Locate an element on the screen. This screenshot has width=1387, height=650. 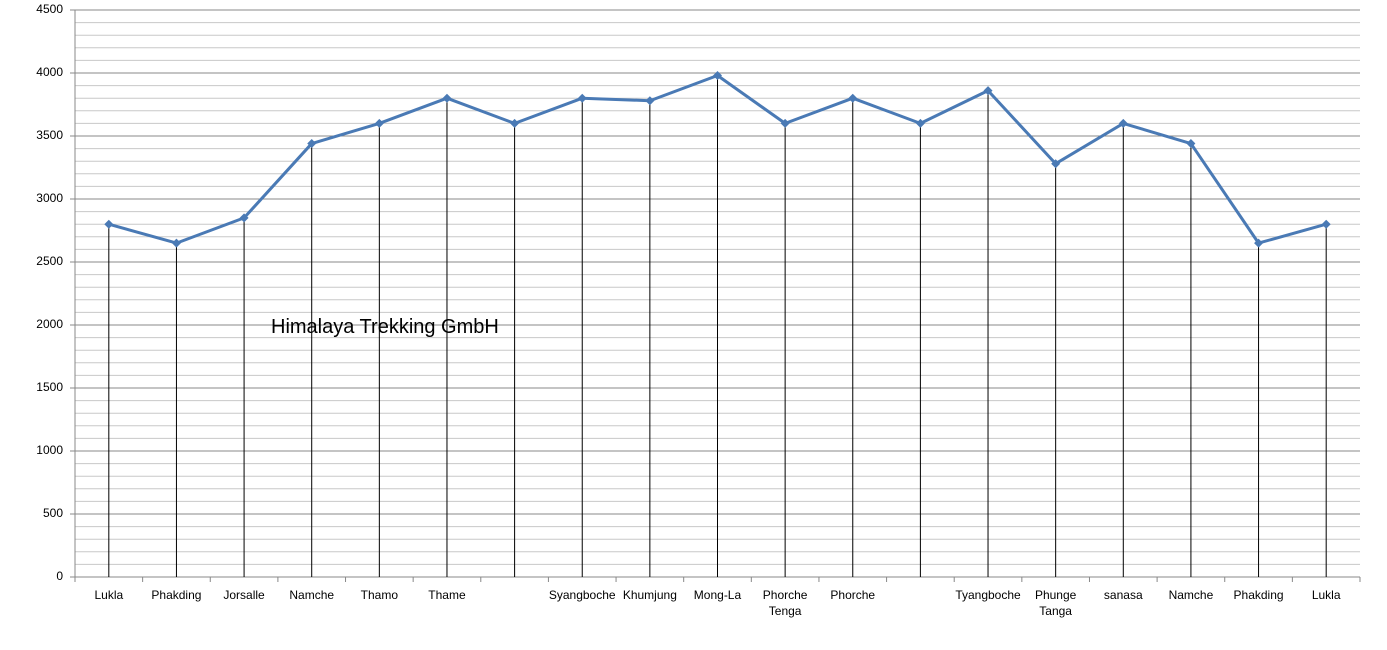
y-tick-label: 4500 is located at coordinates (49, 9).